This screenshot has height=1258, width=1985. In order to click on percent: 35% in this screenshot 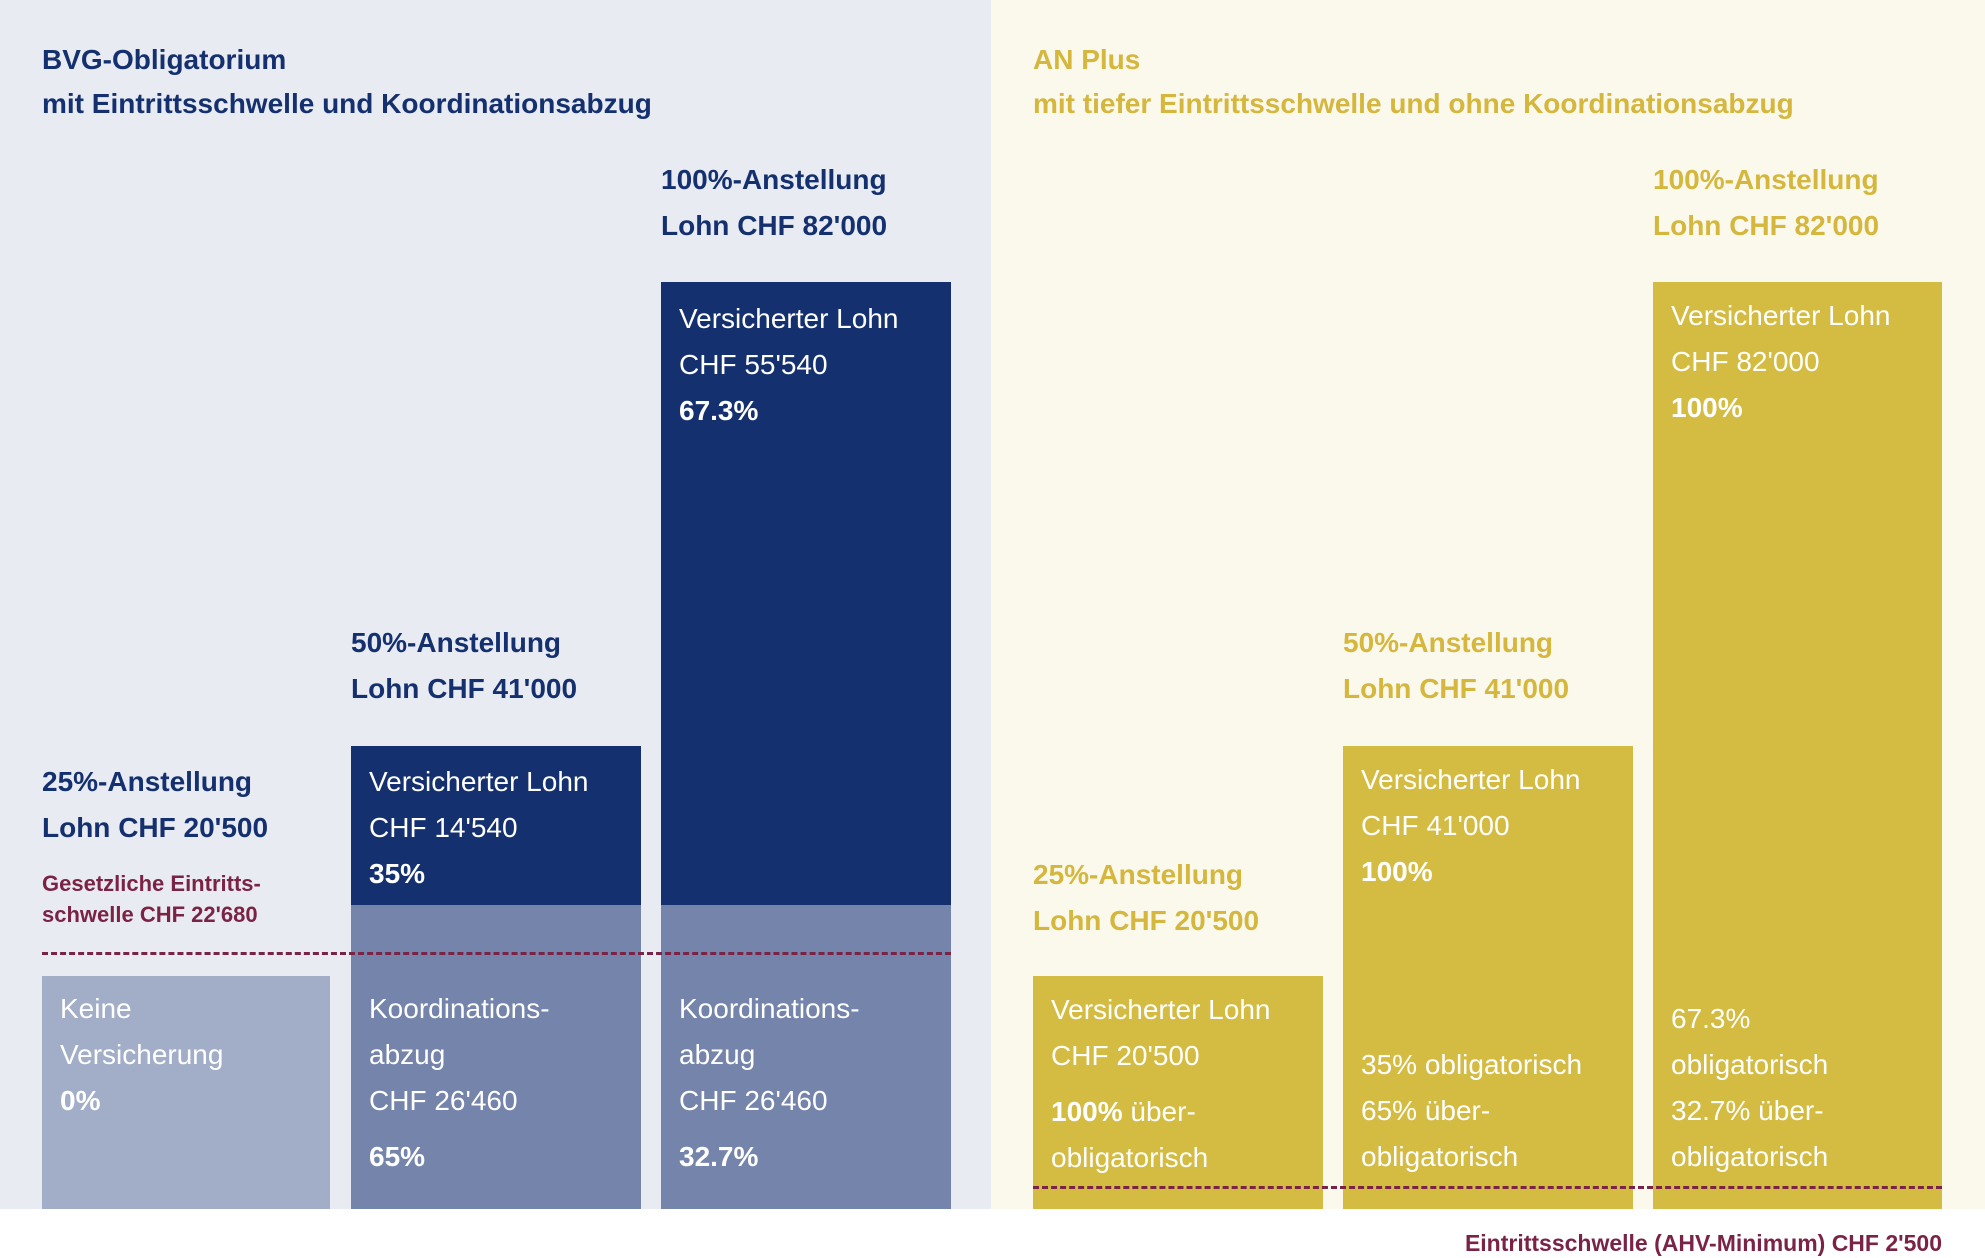, I will do `click(397, 873)`.